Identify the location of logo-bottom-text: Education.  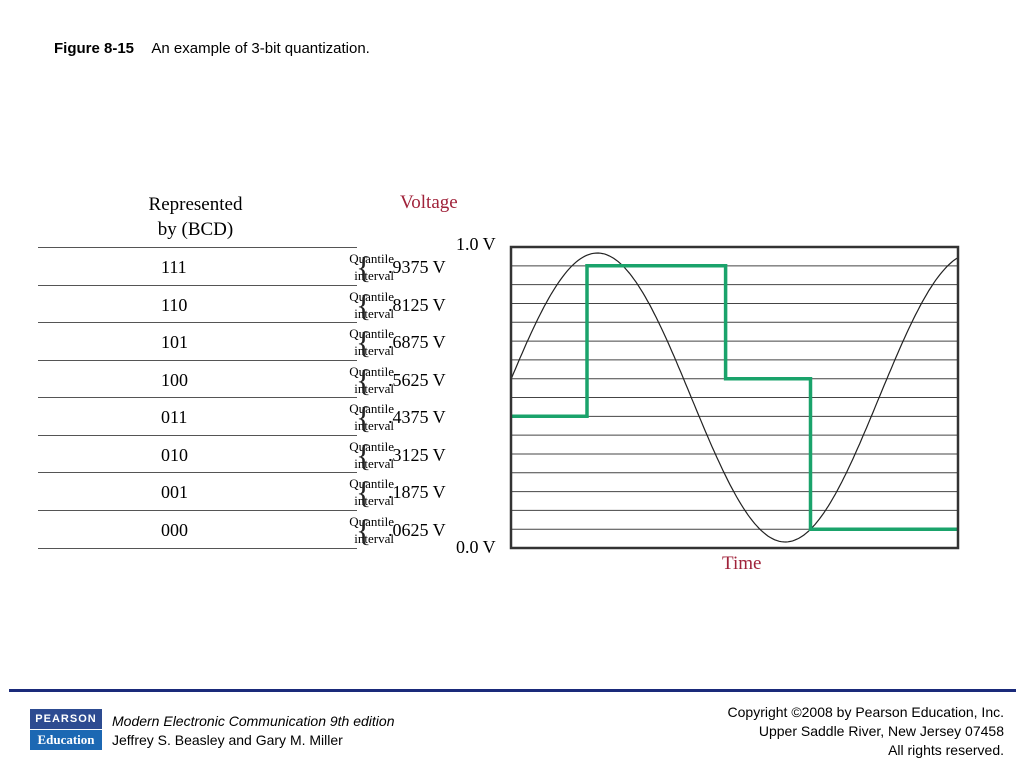
(66, 740).